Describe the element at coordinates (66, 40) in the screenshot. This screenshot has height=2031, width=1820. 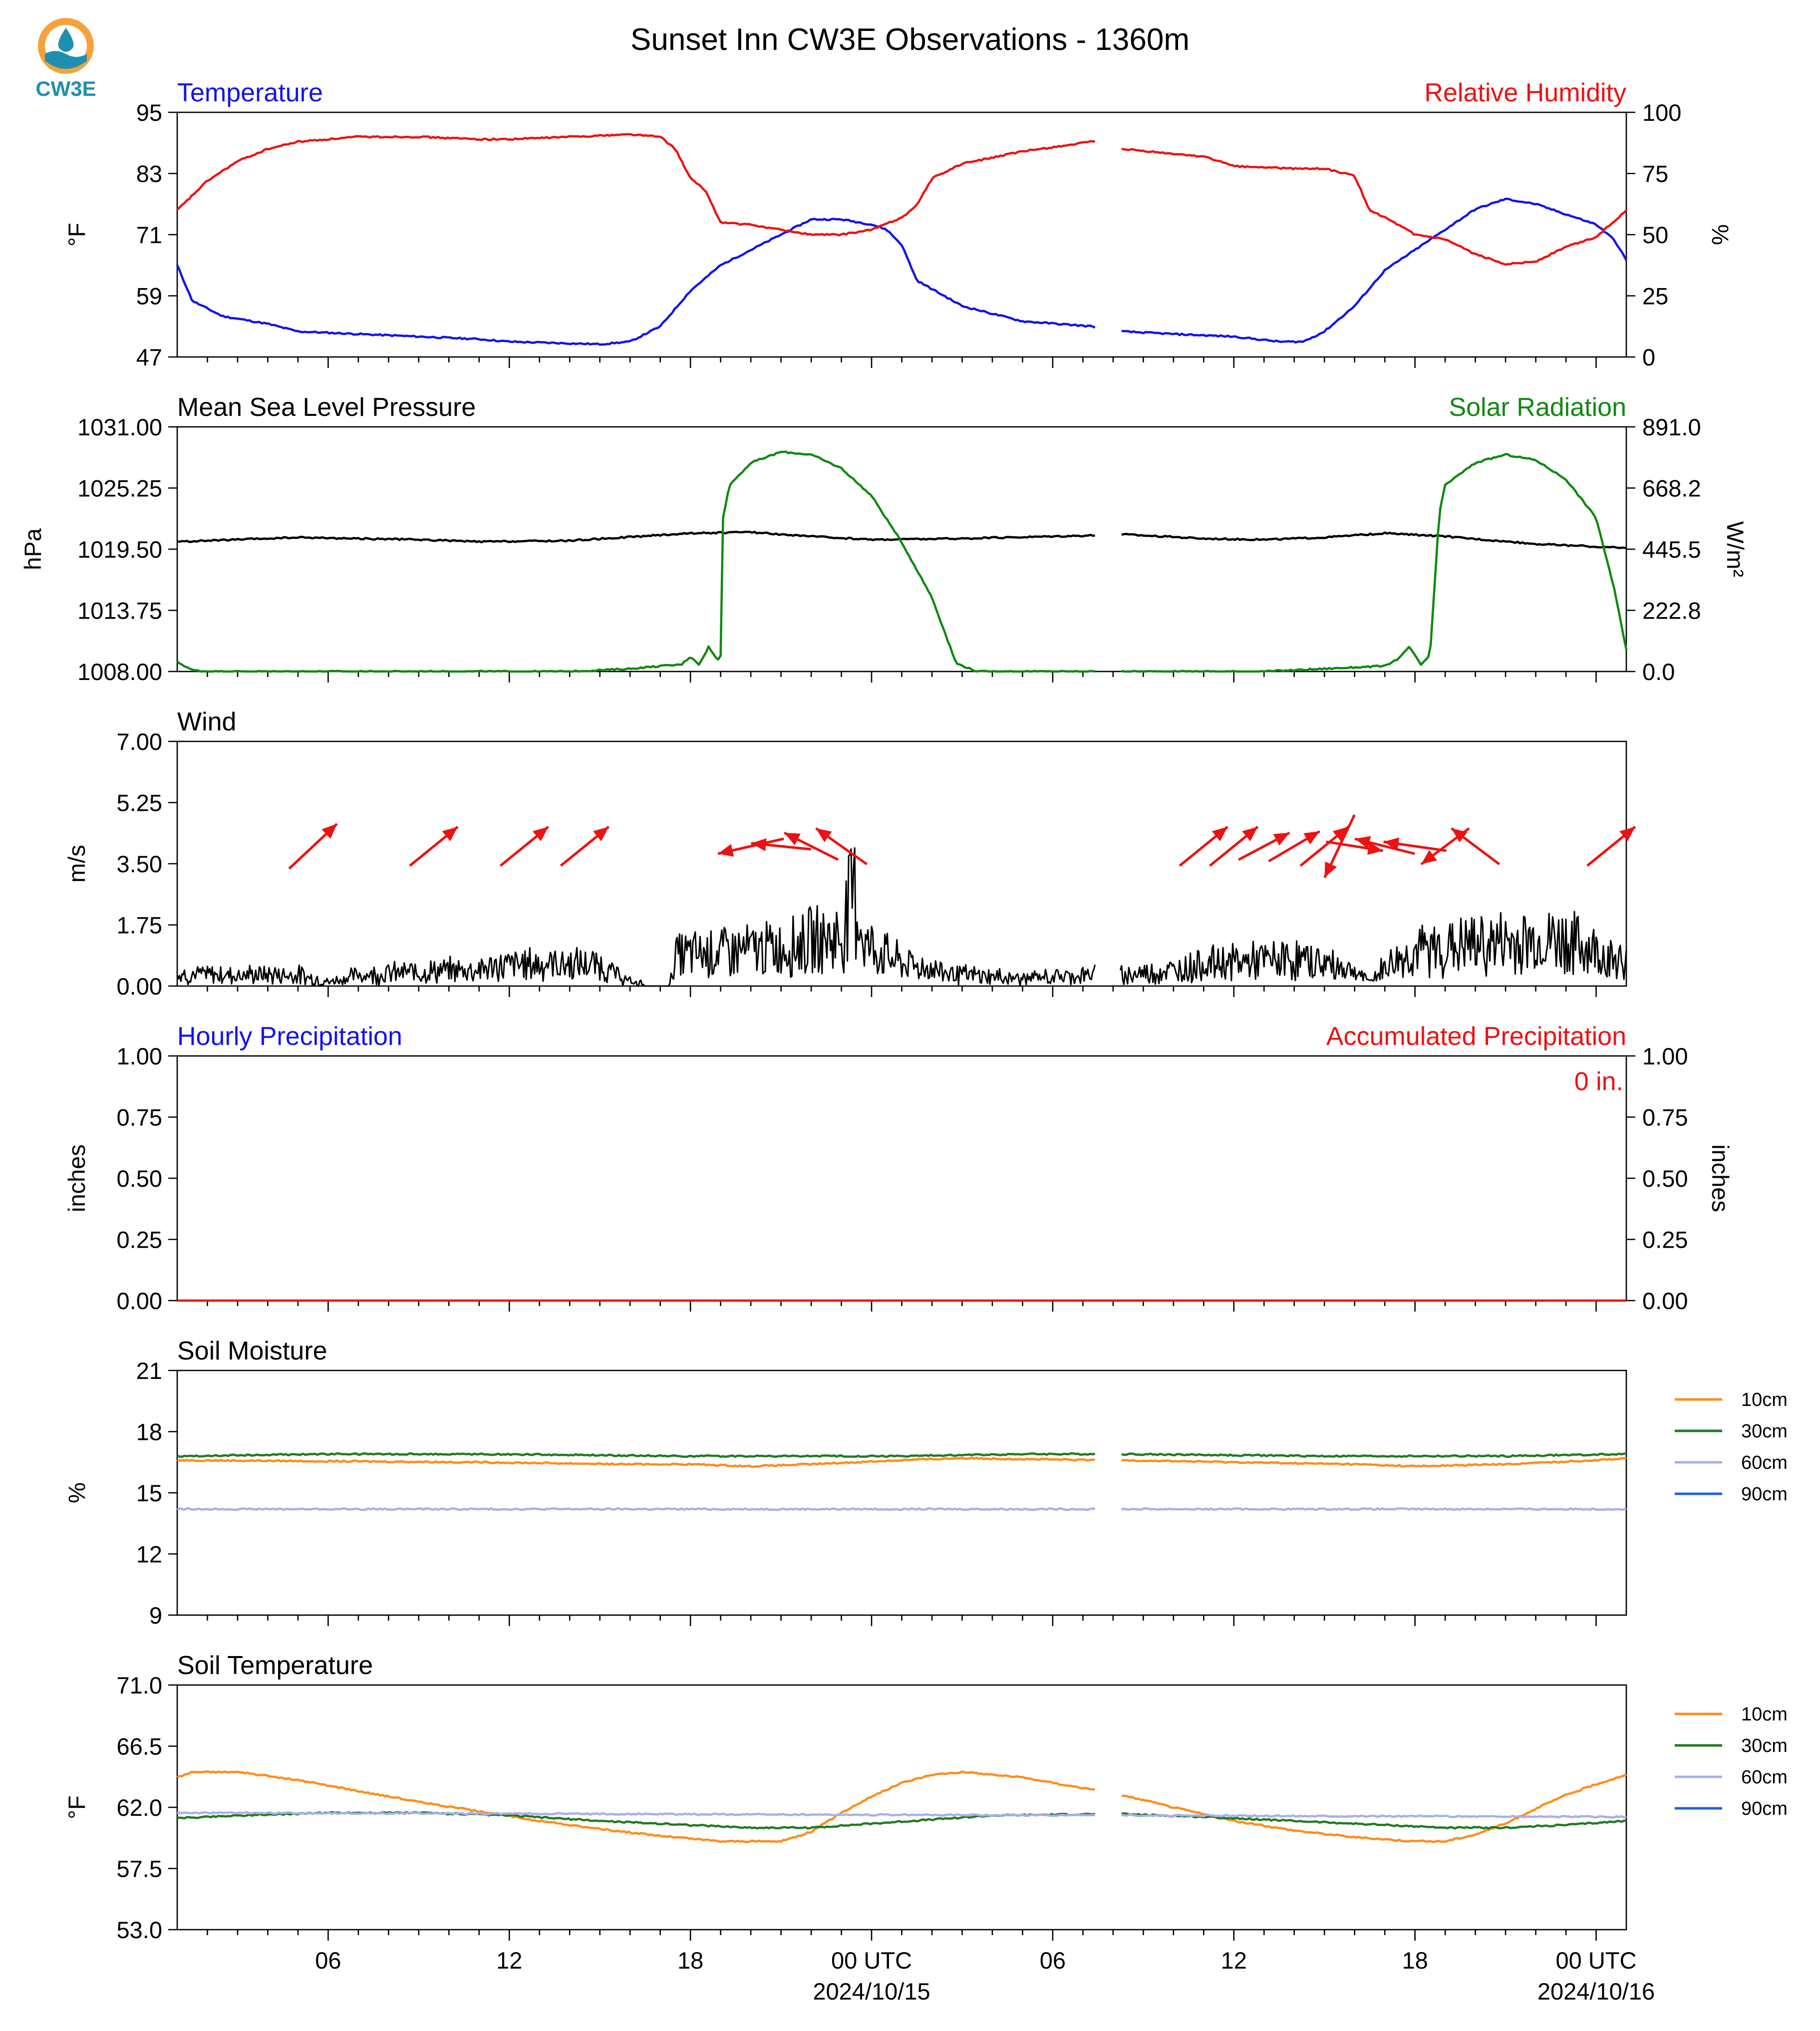
I see `logo-drop-icon` at that location.